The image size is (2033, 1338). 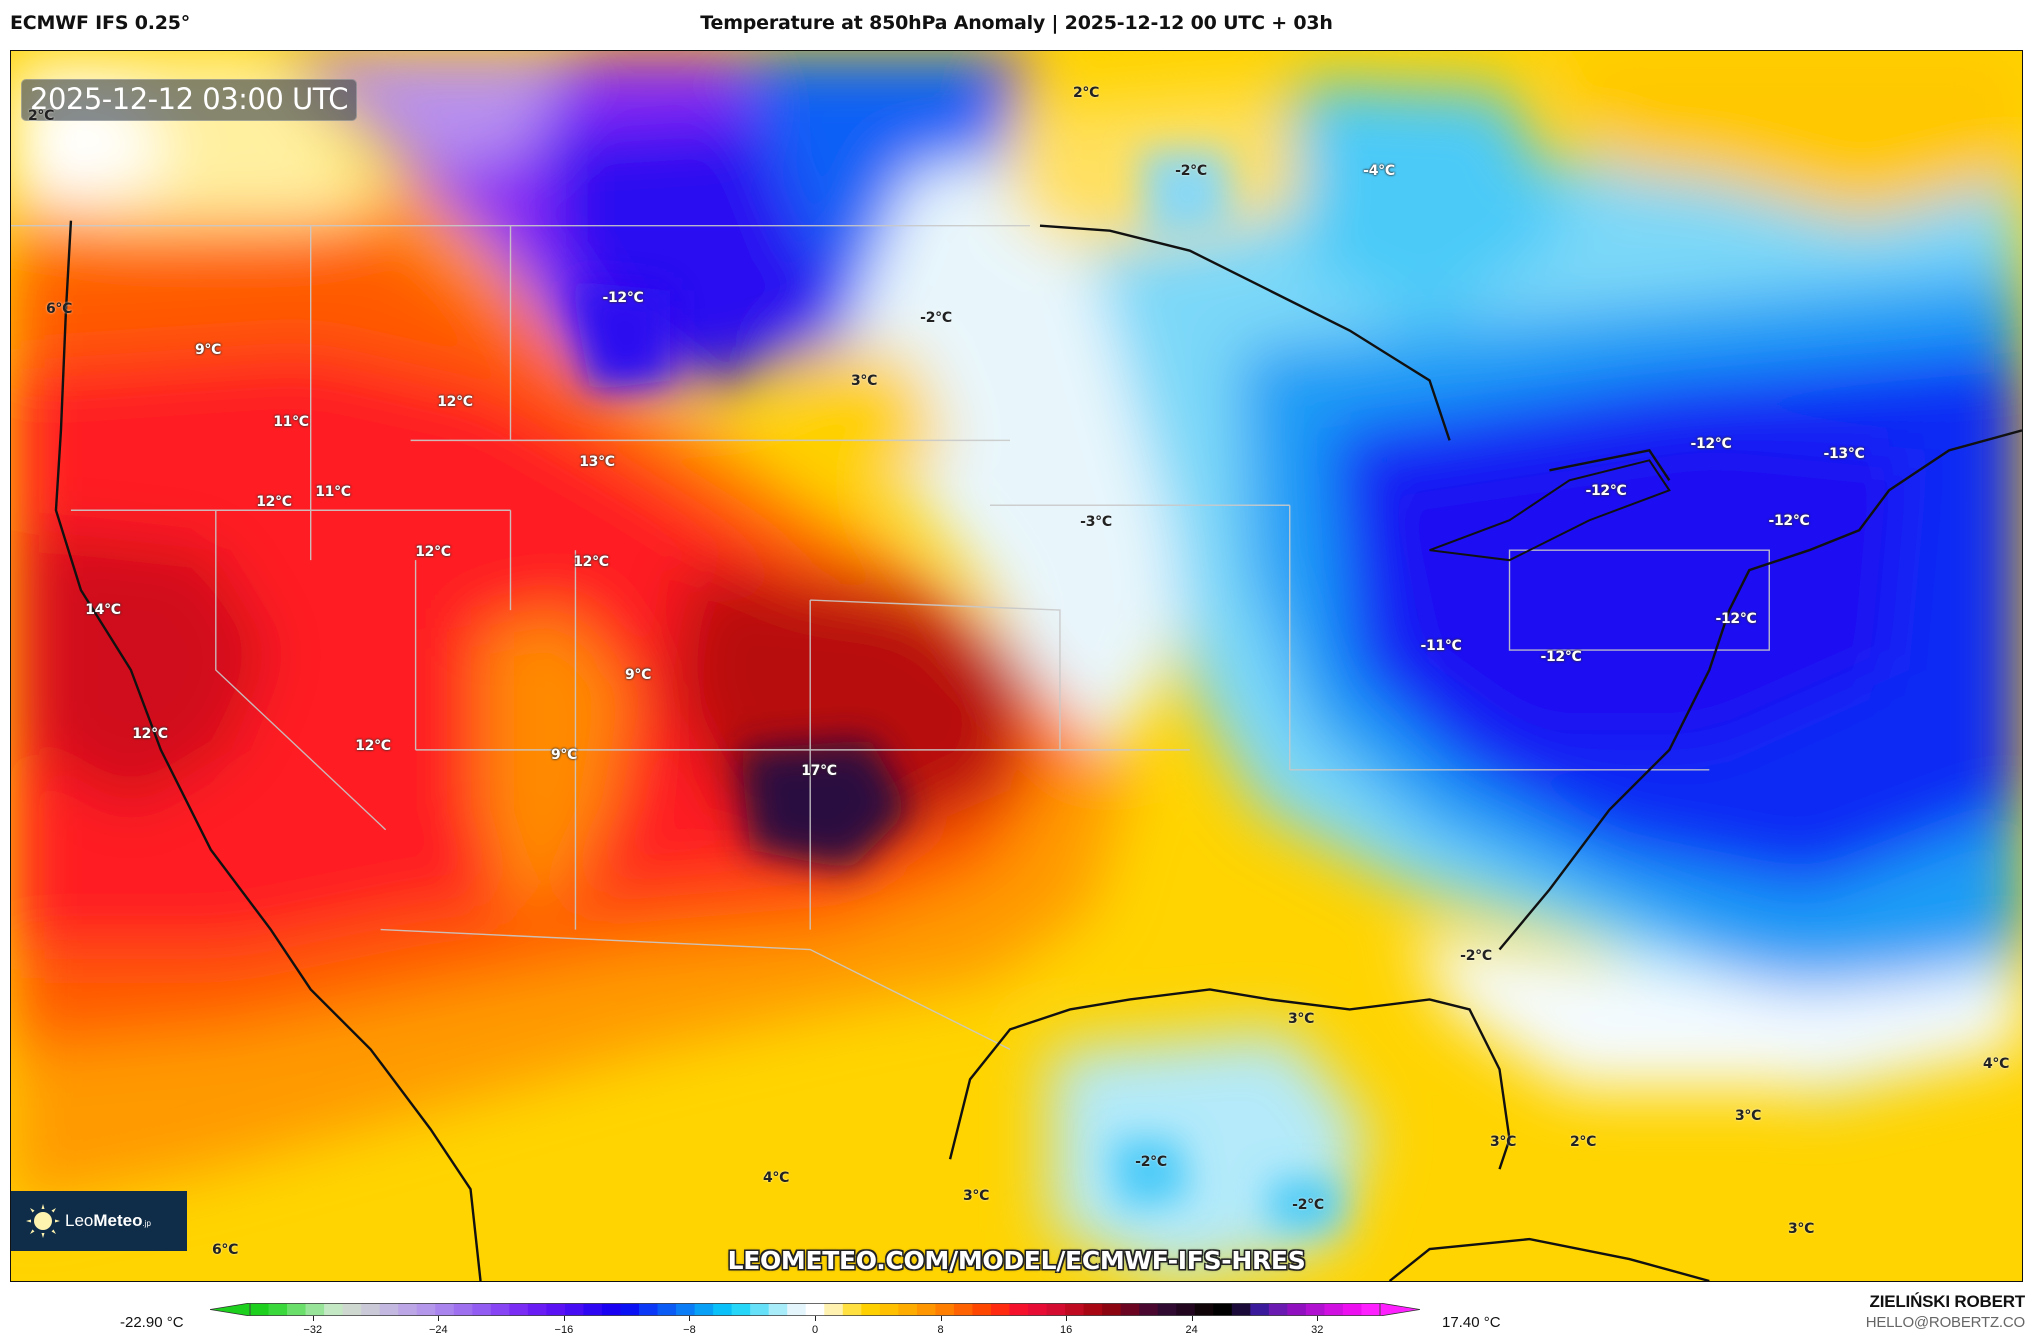 I want to click on colorbar-ticks: −32 −24 −16 −8 0 8 16 24 32, so click(x=815, y=1326).